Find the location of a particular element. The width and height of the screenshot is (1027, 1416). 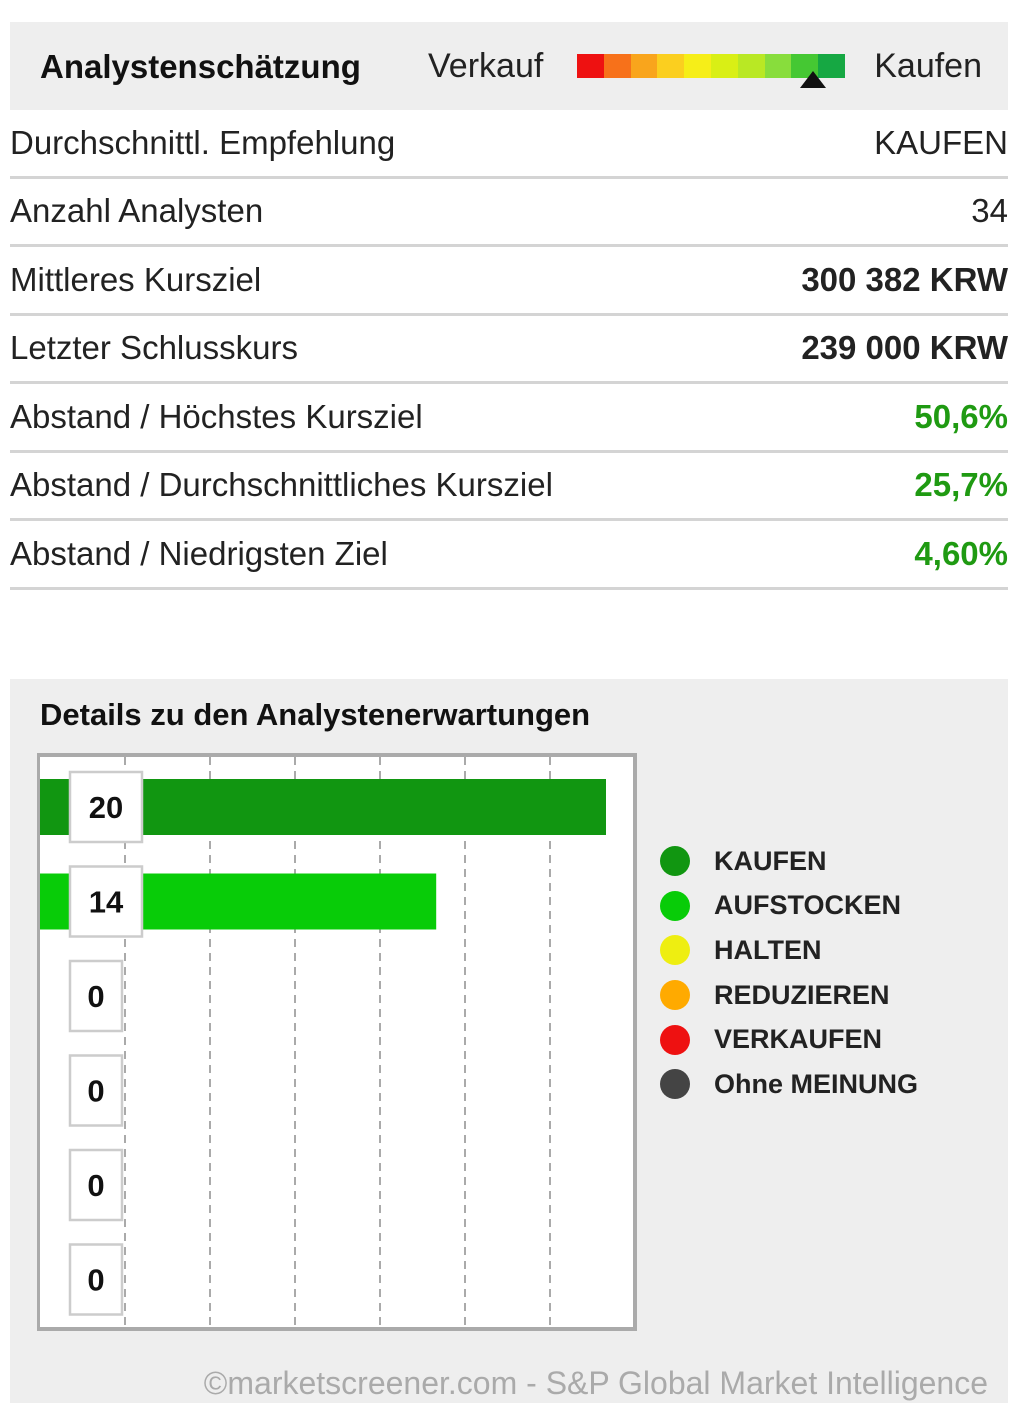

legend-item: HALTEN is located at coordinates (789, 950).